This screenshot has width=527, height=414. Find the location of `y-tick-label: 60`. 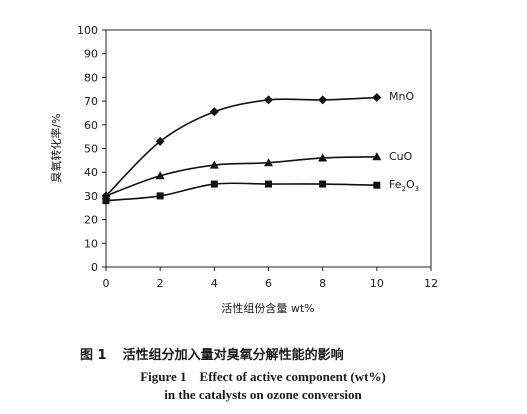

y-tick-label: 60 is located at coordinates (91, 125).